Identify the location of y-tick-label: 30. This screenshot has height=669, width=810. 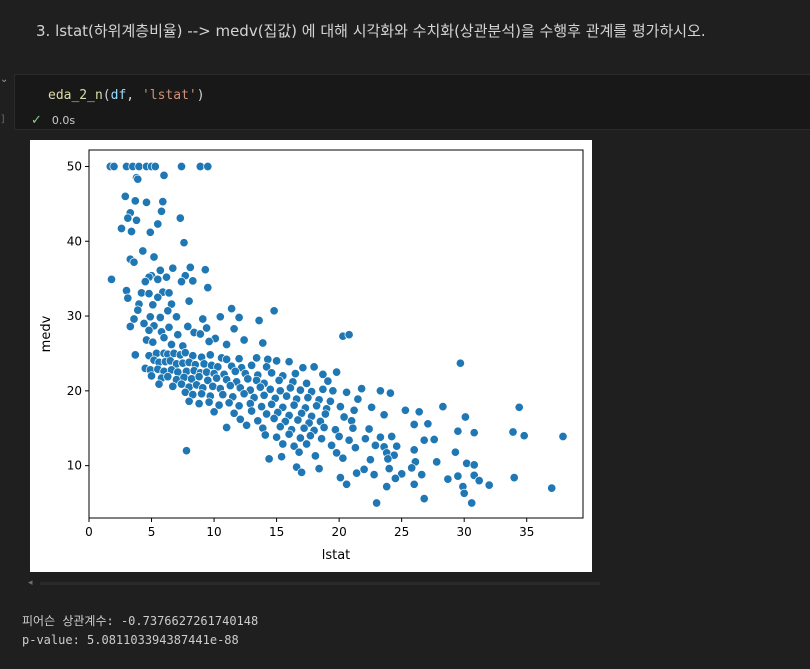
(74, 316).